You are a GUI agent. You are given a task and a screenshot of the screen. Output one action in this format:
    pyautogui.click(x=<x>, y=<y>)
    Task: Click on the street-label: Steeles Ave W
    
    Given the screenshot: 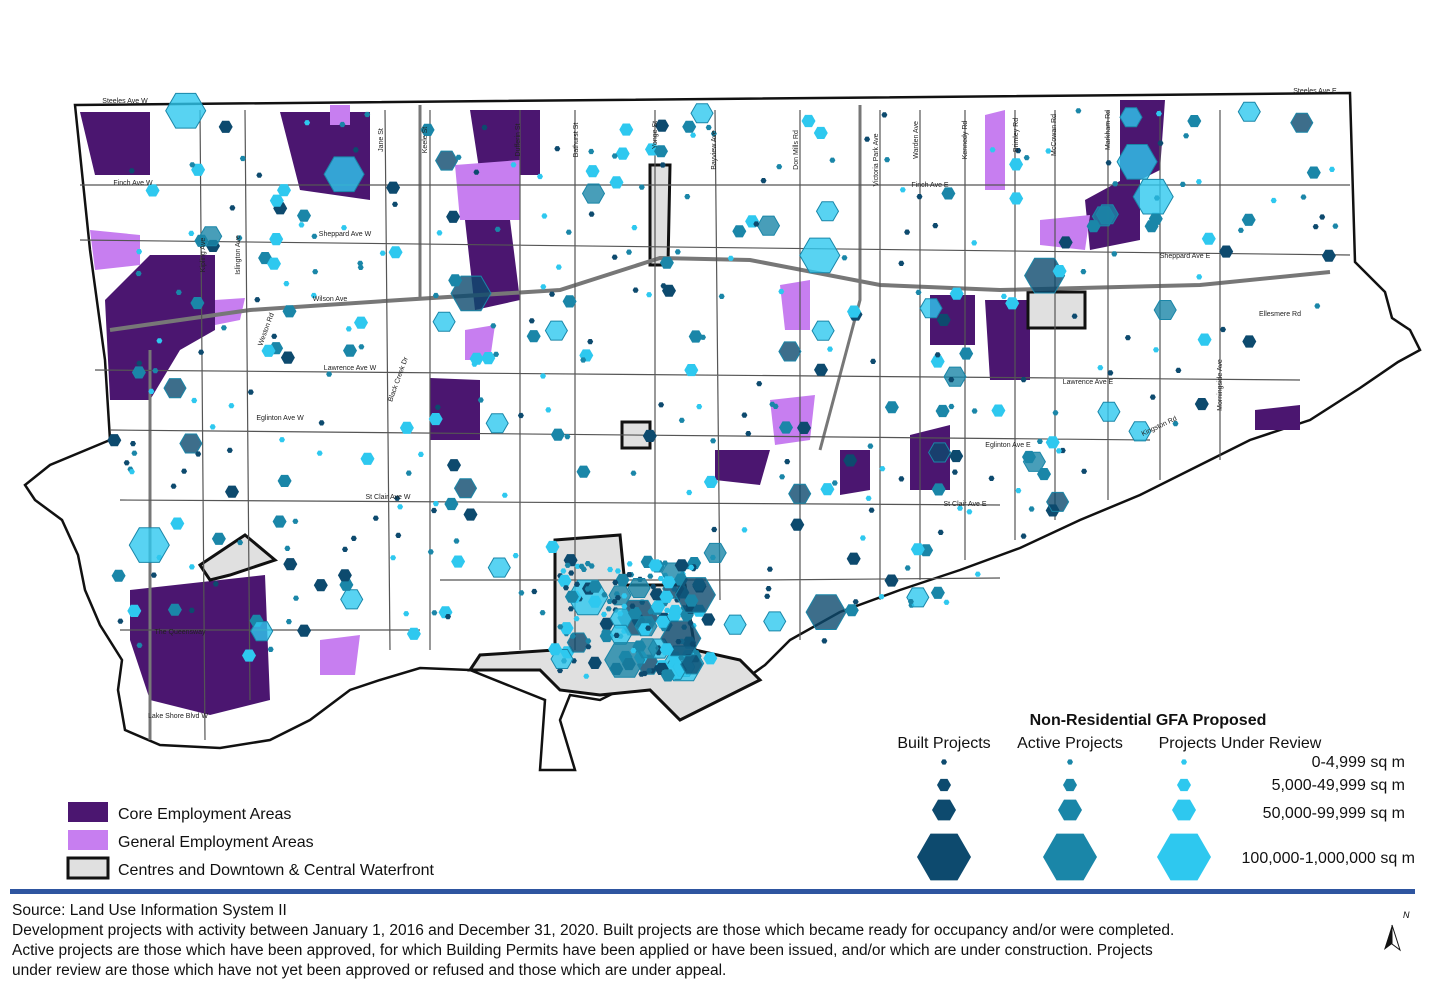 What is the action you would take?
    pyautogui.click(x=125, y=101)
    